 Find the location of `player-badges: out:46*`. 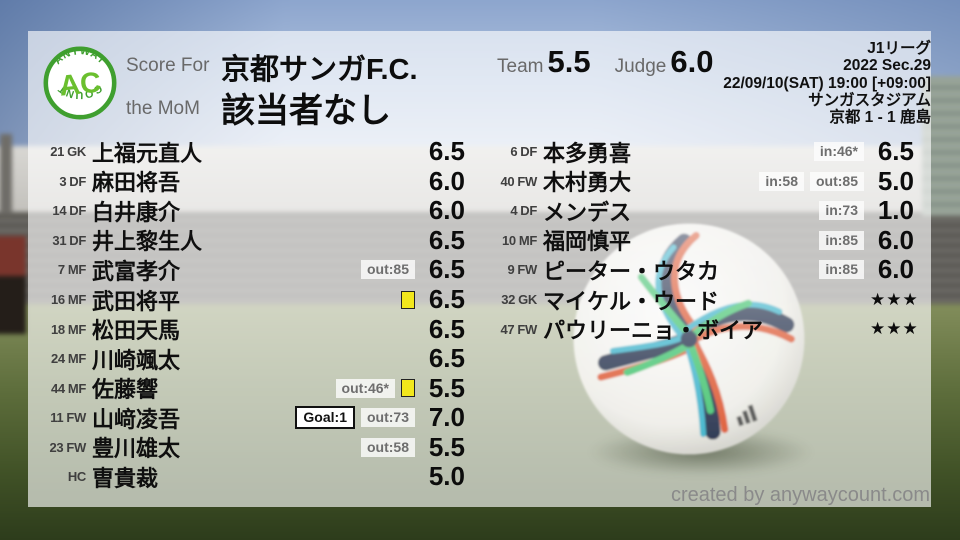

player-badges: out:46* is located at coordinates (372, 388).